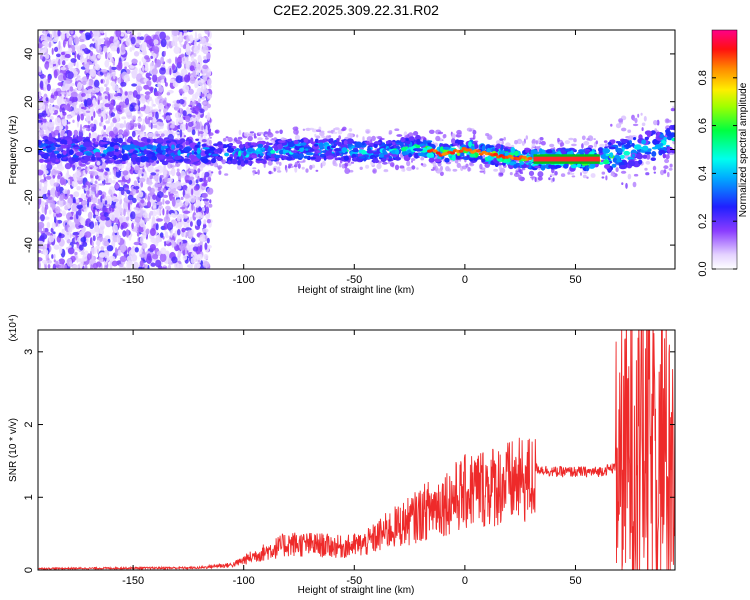 This screenshot has height=600, width=750. Describe the element at coordinates (29, 102) in the screenshot. I see `y-tick-label: 20` at that location.